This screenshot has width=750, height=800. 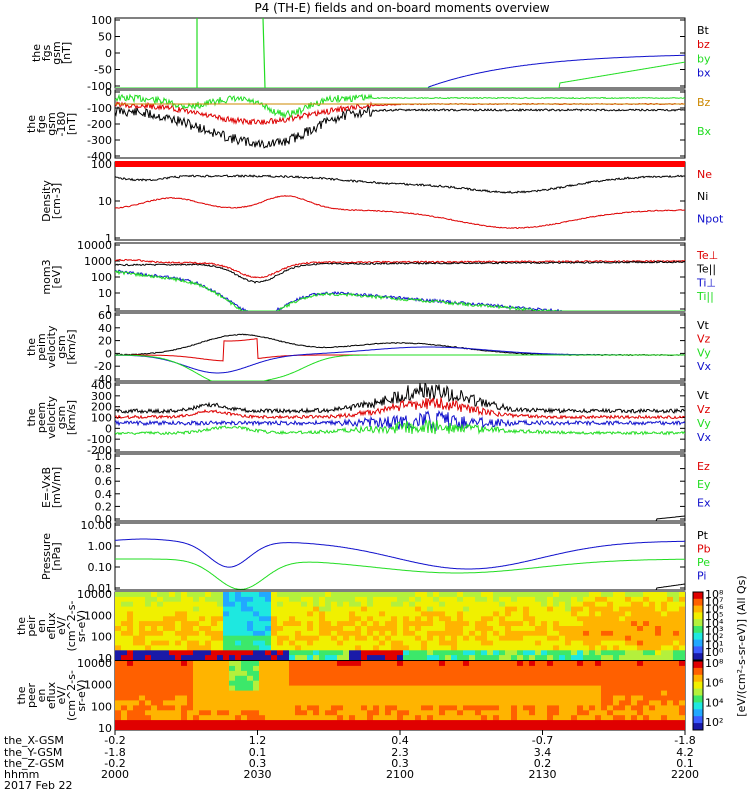 What do you see at coordinates (704, 131) in the screenshot?
I see `legend-bx: Bx` at bounding box center [704, 131].